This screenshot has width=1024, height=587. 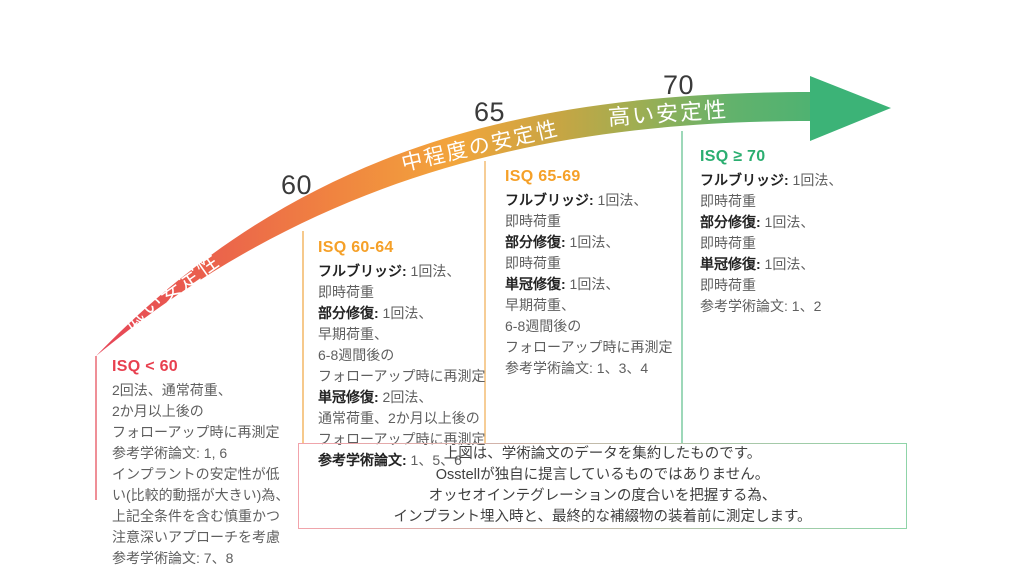 What do you see at coordinates (196, 537) in the screenshot?
I see `column-line: 注意深いアプローチを考慮` at bounding box center [196, 537].